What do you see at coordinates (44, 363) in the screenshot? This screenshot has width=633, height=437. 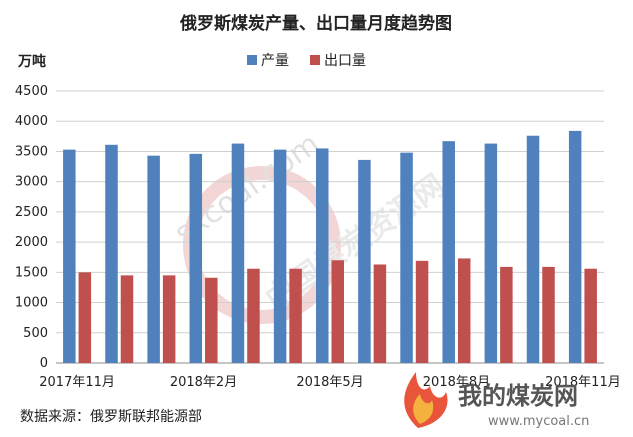 I see `y-tick-label: 0` at bounding box center [44, 363].